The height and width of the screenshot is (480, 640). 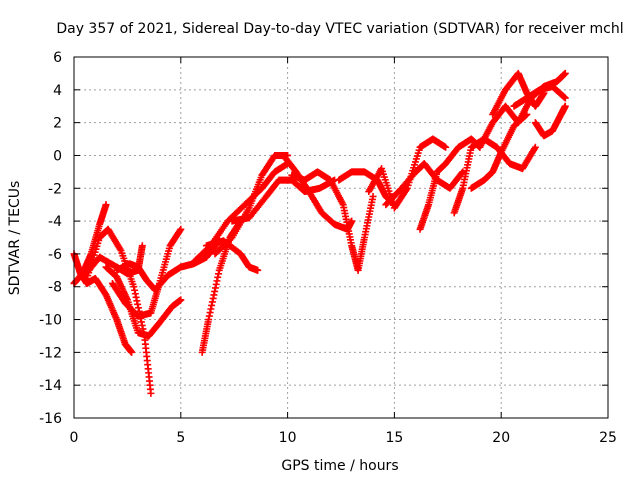 I want to click on y-tick-label: -16, so click(x=50, y=419).